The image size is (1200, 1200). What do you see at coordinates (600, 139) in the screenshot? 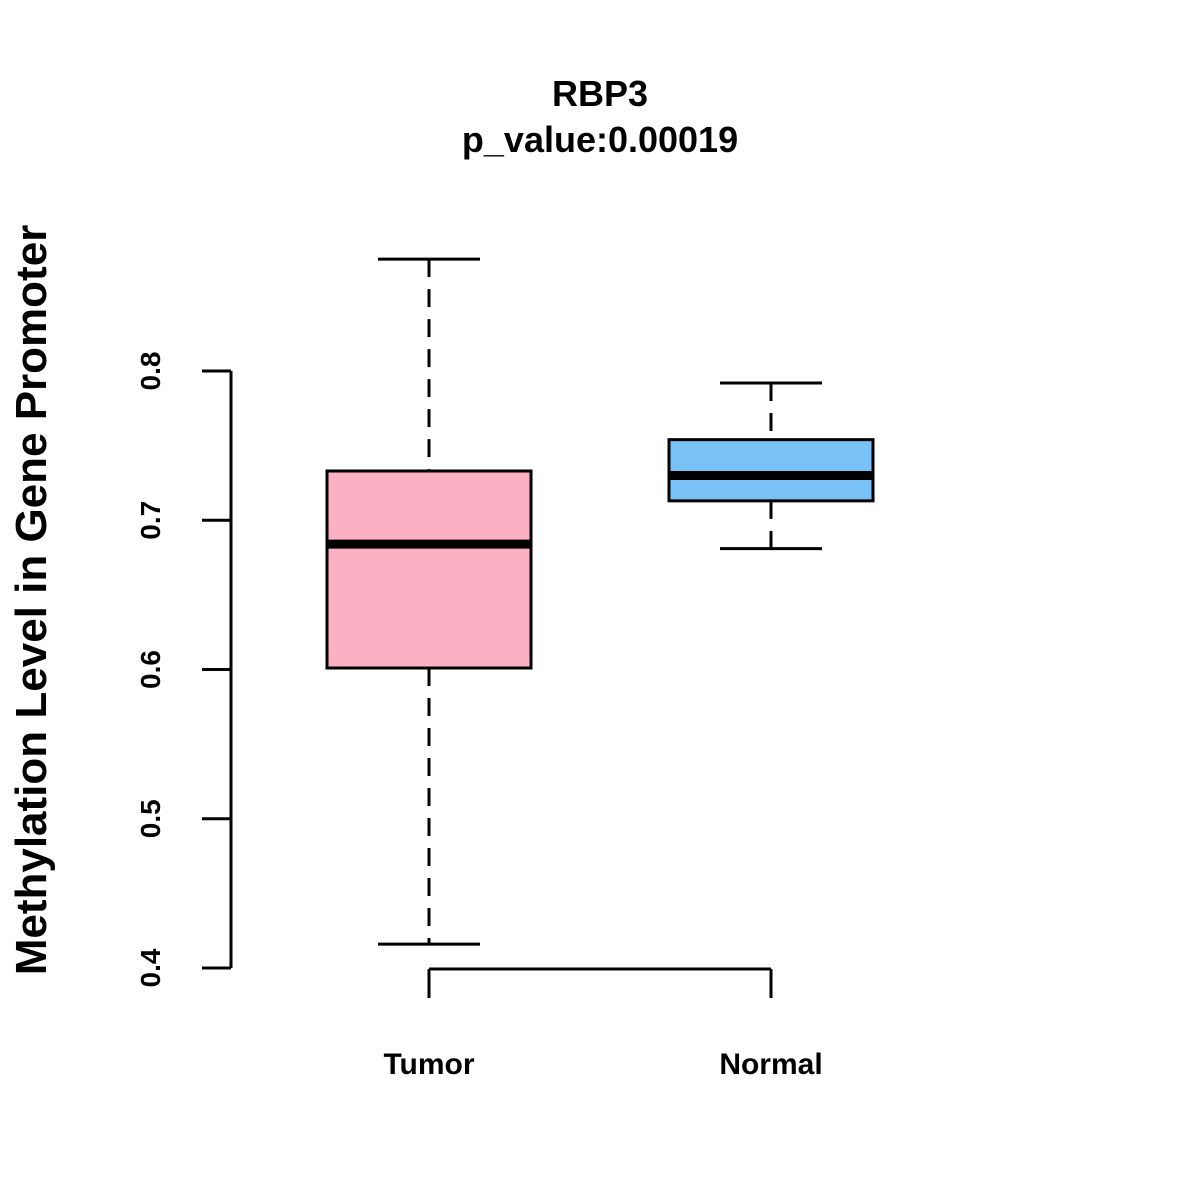
I see `chart-subtitle: p_value:0.00019` at bounding box center [600, 139].